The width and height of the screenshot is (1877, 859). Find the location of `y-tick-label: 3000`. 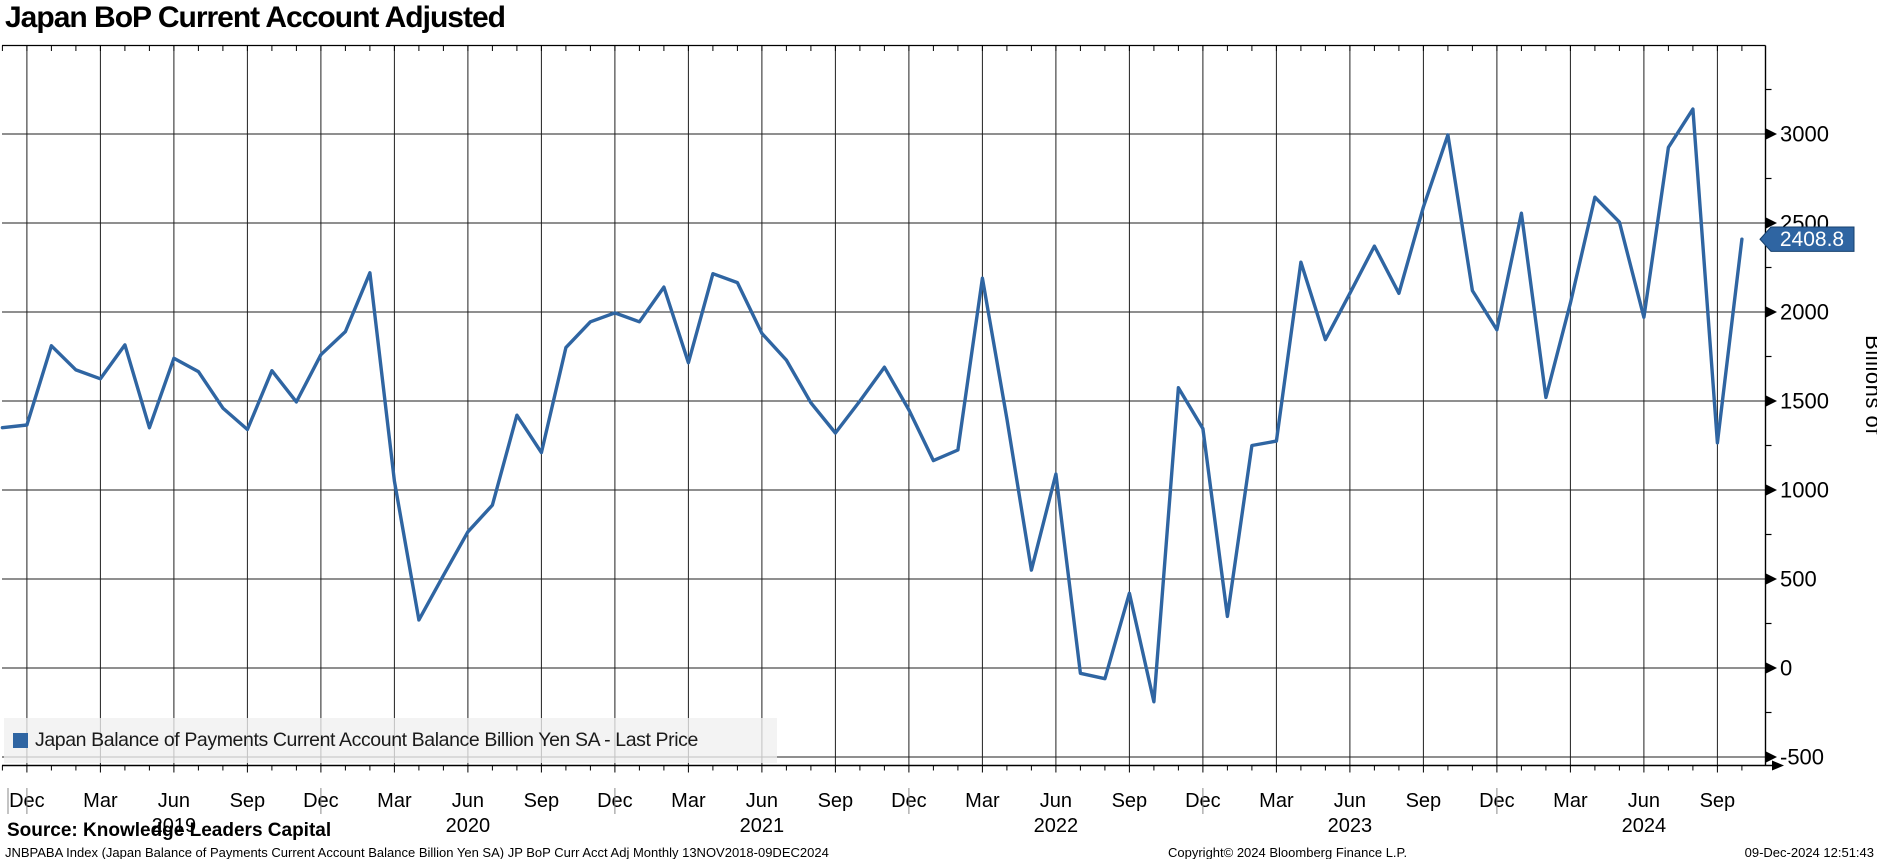

y-tick-label: 3000 is located at coordinates (1804, 134).